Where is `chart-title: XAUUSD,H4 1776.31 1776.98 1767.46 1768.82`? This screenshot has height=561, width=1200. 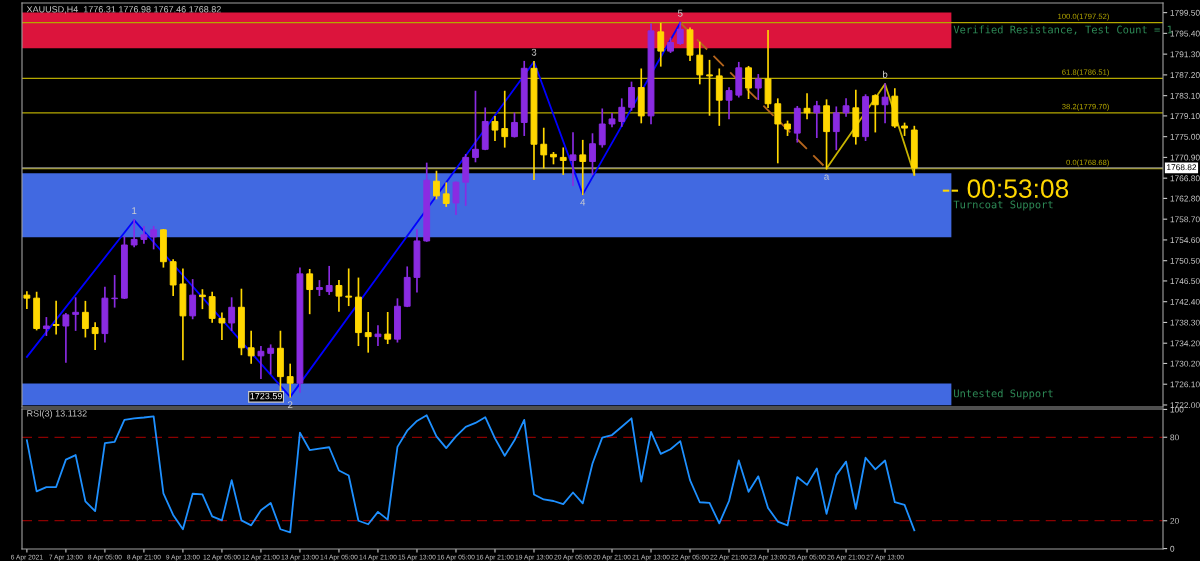
chart-title: XAUUSD,H4 1776.31 1776.98 1767.46 1768.82 is located at coordinates (123, 10).